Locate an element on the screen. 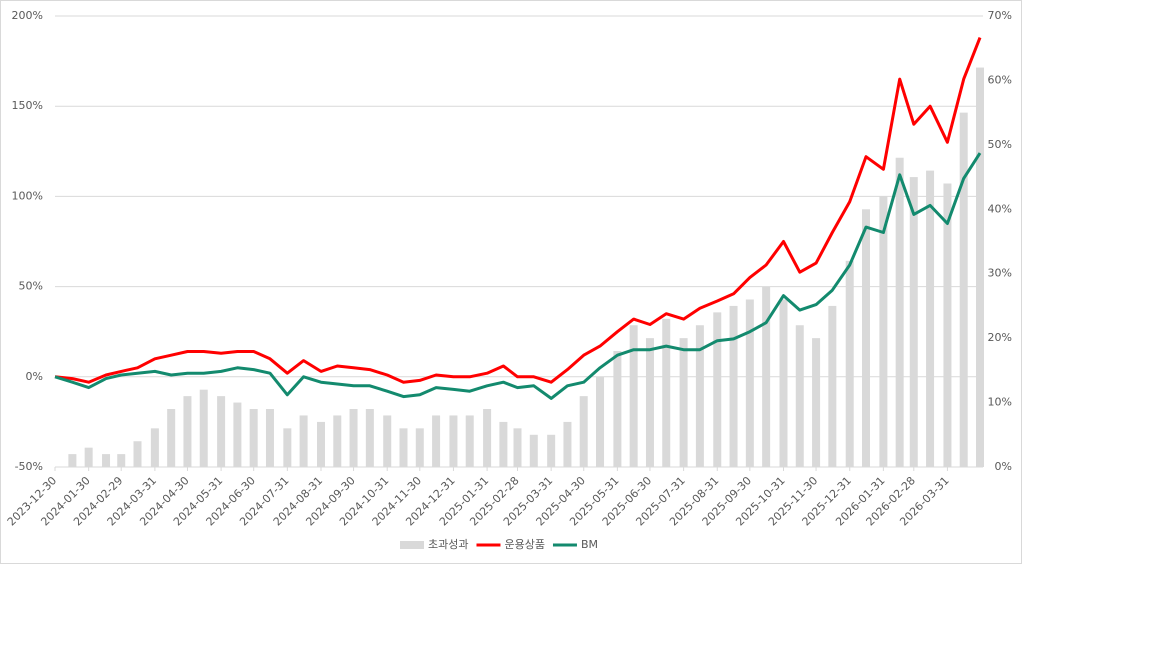  legend-item: 초과성과 is located at coordinates (434, 544).